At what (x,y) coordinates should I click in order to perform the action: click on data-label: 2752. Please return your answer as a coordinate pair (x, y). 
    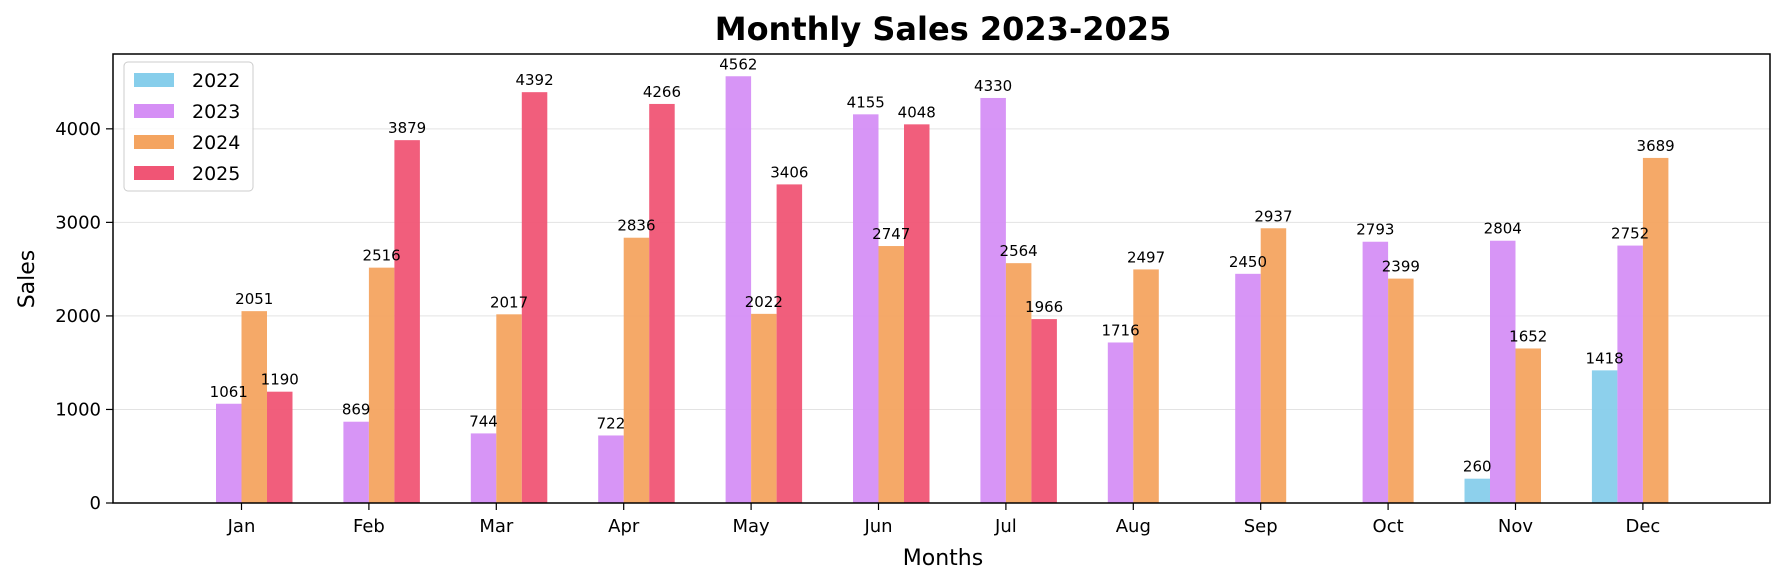
    Looking at the image, I should click on (1630, 234).